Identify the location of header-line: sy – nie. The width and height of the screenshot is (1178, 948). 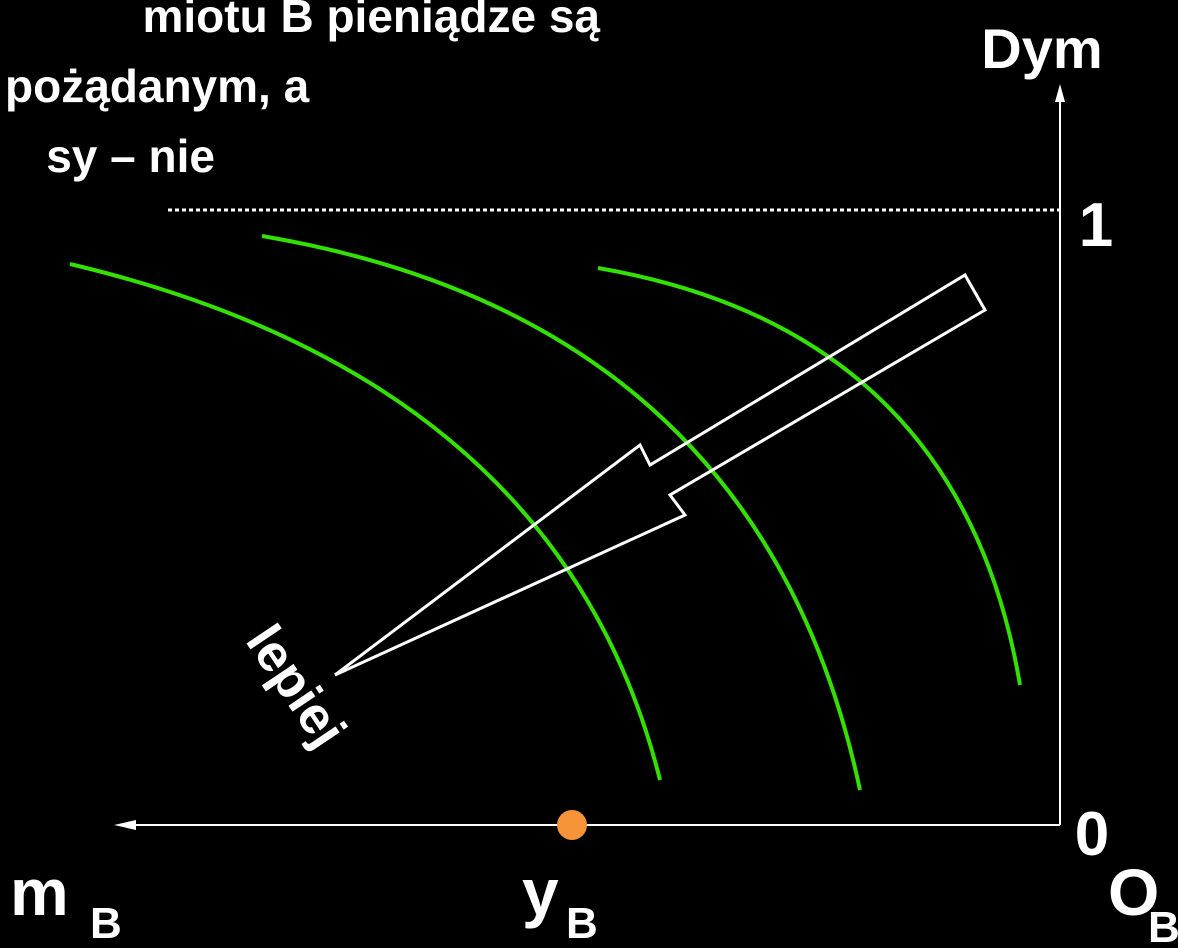
(130, 156).